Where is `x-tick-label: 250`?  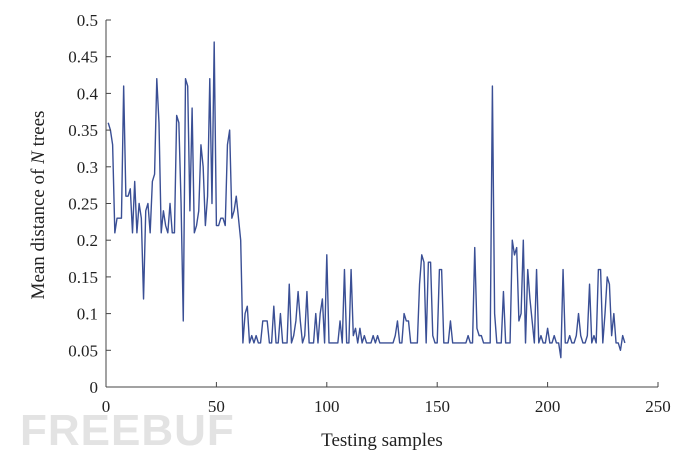 x-tick-label: 250 is located at coordinates (658, 406).